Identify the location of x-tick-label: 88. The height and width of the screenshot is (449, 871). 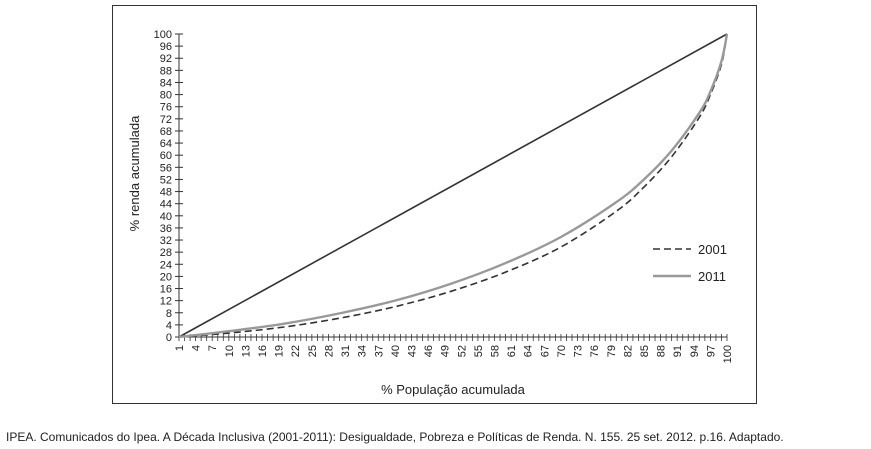
(662, 351).